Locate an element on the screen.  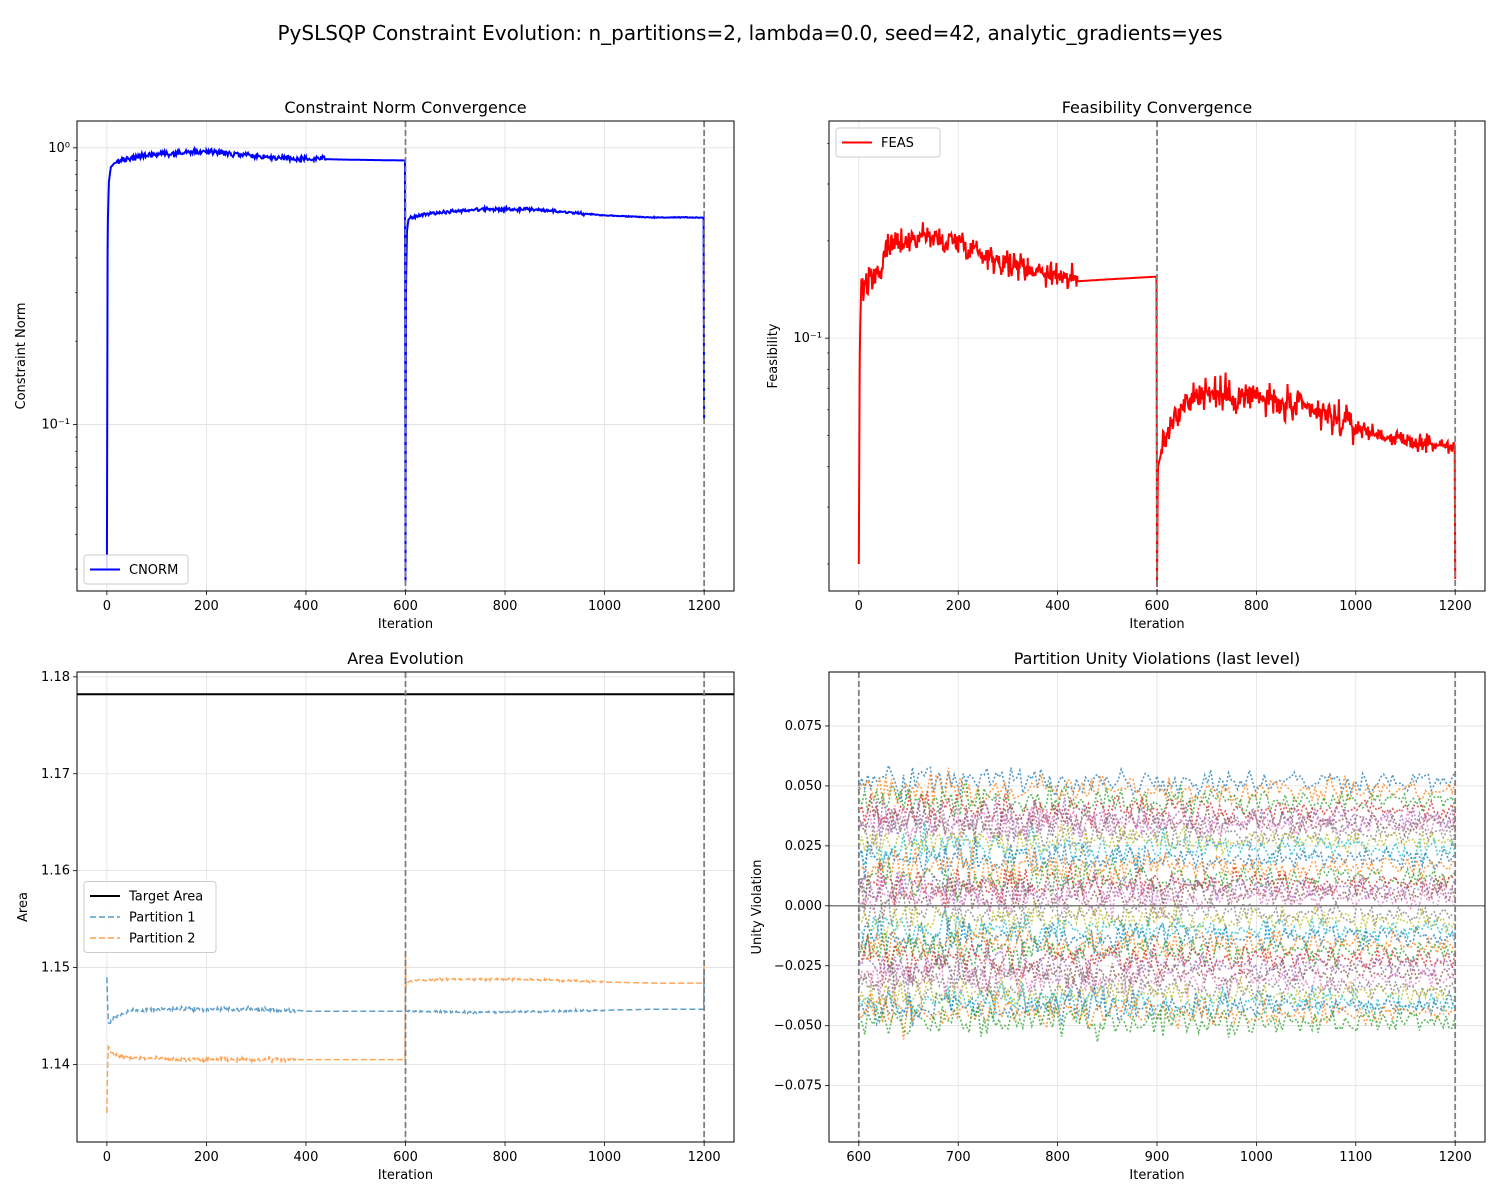
panel-title: Feasibility Convergence is located at coordinates (1157, 107).